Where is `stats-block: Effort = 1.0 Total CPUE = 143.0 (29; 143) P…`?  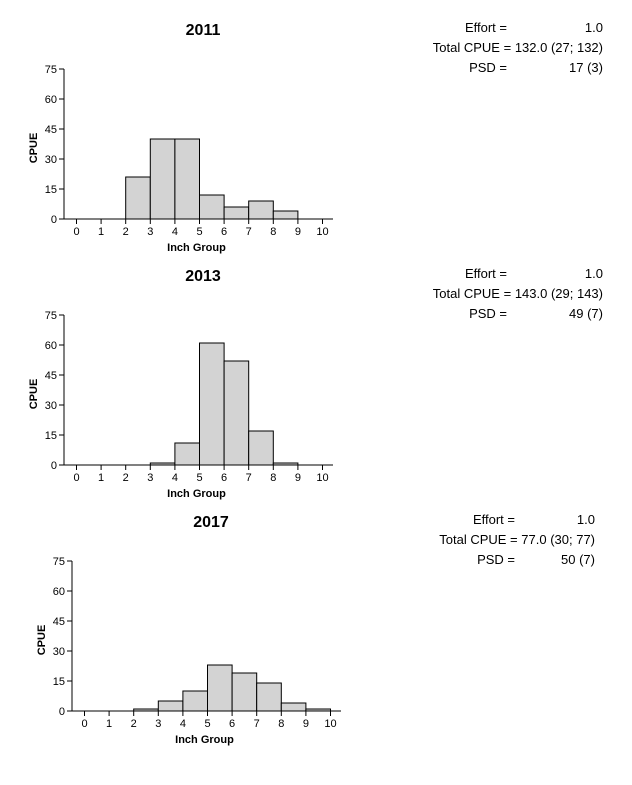 stats-block: Effort = 1.0 Total CPUE = 143.0 (29; 143) P… is located at coordinates (518, 293).